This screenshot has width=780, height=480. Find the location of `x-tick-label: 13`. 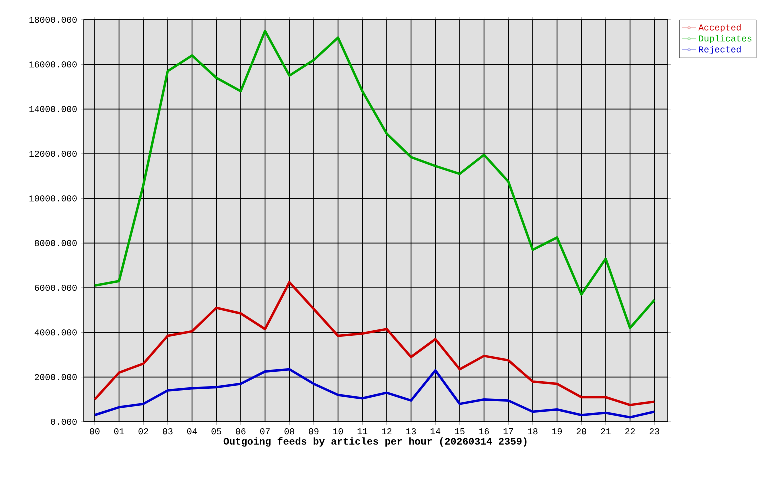

x-tick-label: 13 is located at coordinates (411, 431).